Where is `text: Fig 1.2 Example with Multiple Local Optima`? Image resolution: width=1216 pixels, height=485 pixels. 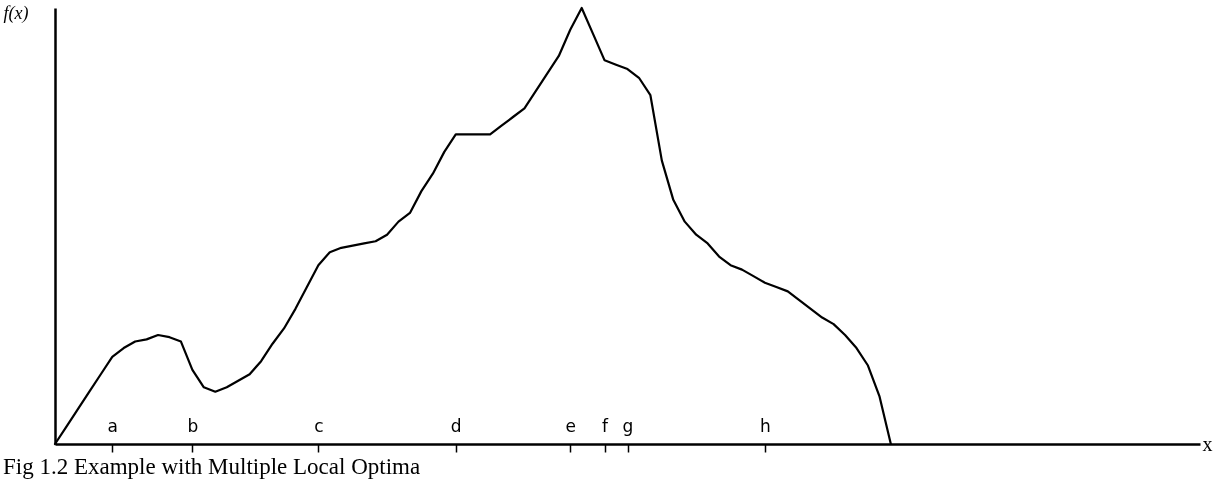 text: Fig 1.2 Example with Multiple Local Optima is located at coordinates (212, 466).